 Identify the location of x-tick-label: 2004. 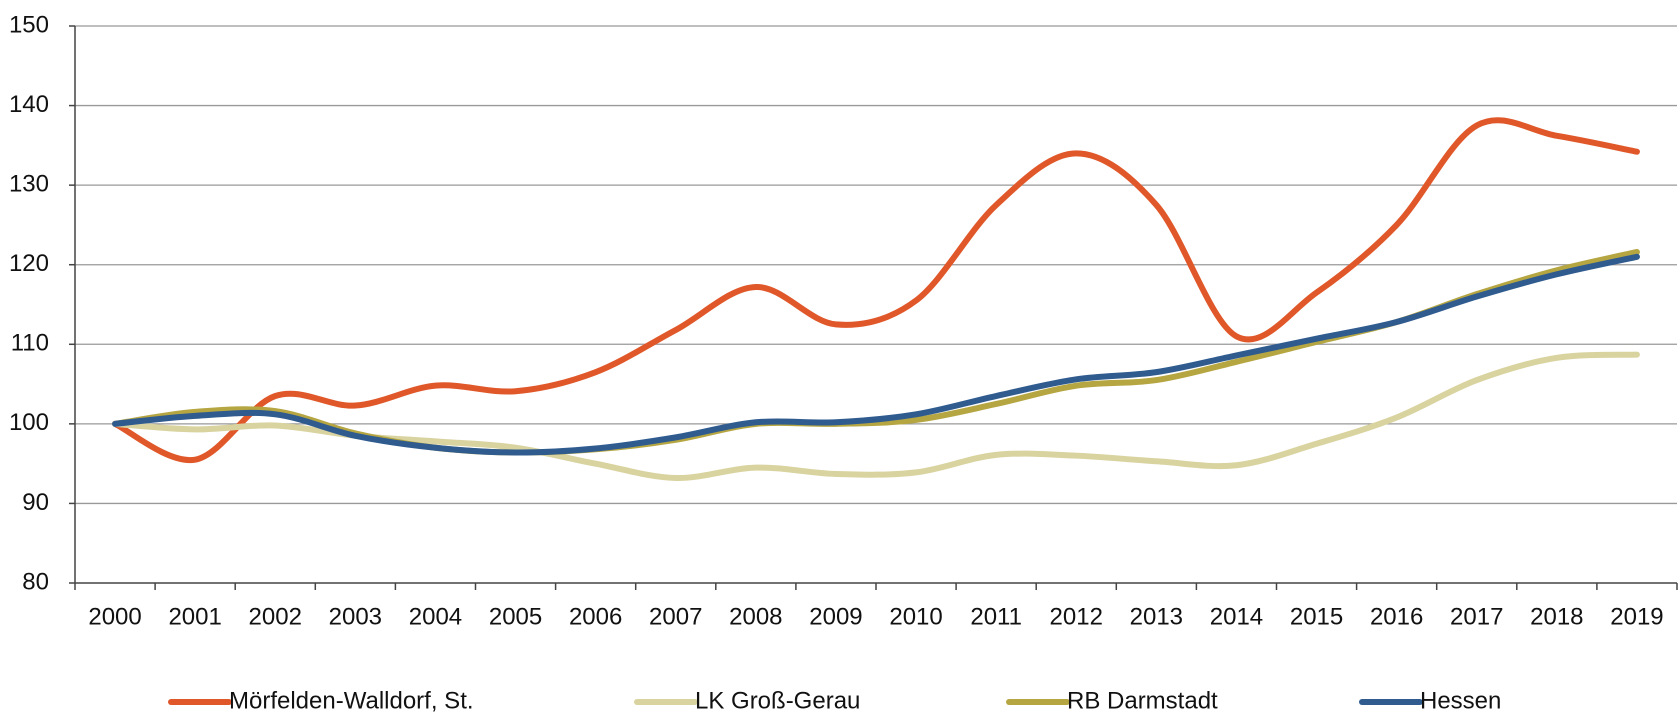
(435, 616).